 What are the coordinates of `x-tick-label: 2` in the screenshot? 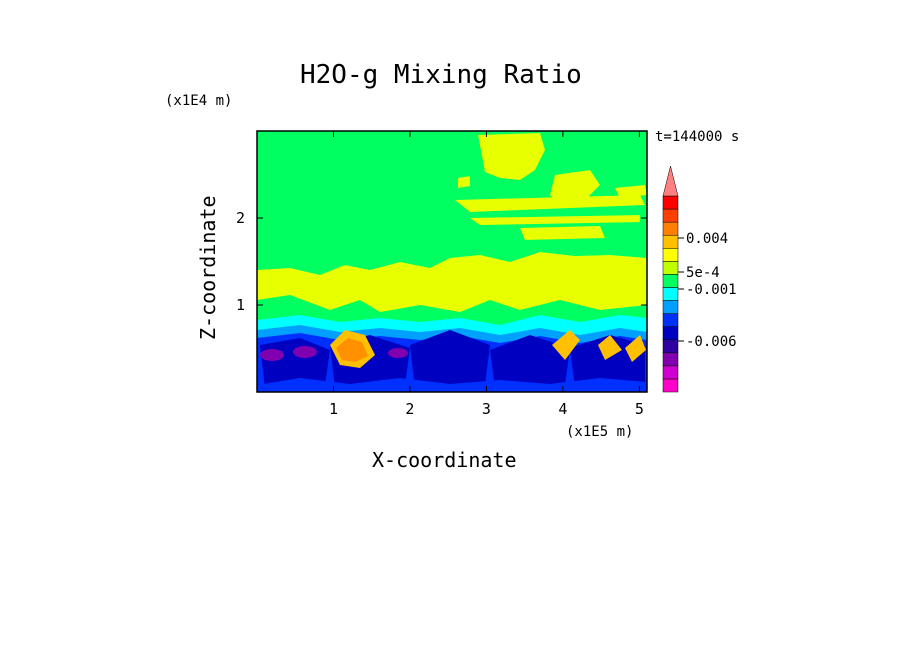 It's located at (409, 409).